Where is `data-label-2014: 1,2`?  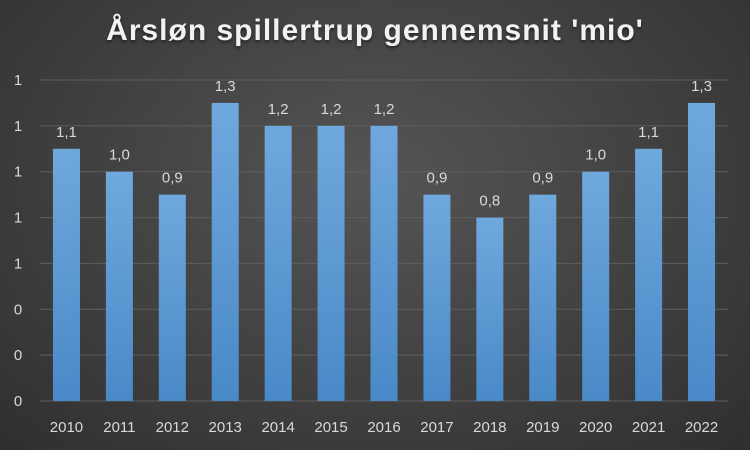
data-label-2014: 1,2 is located at coordinates (278, 109).